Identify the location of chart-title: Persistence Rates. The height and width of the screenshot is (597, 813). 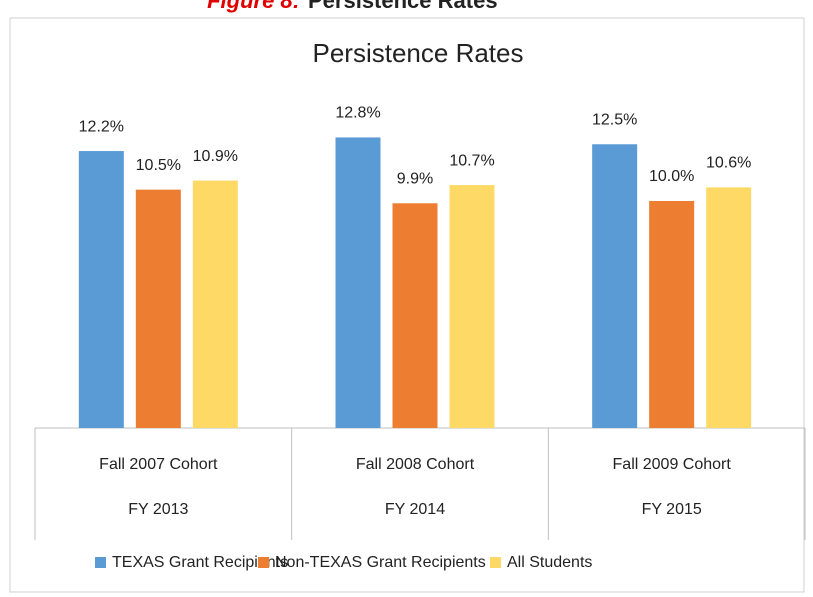
(418, 53).